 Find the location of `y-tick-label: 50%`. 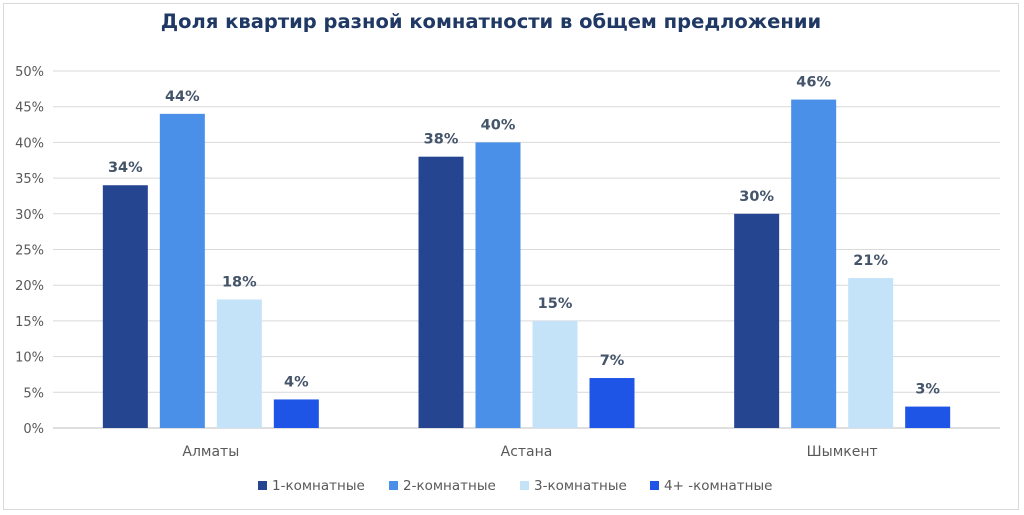

y-tick-label: 50% is located at coordinates (29, 72).